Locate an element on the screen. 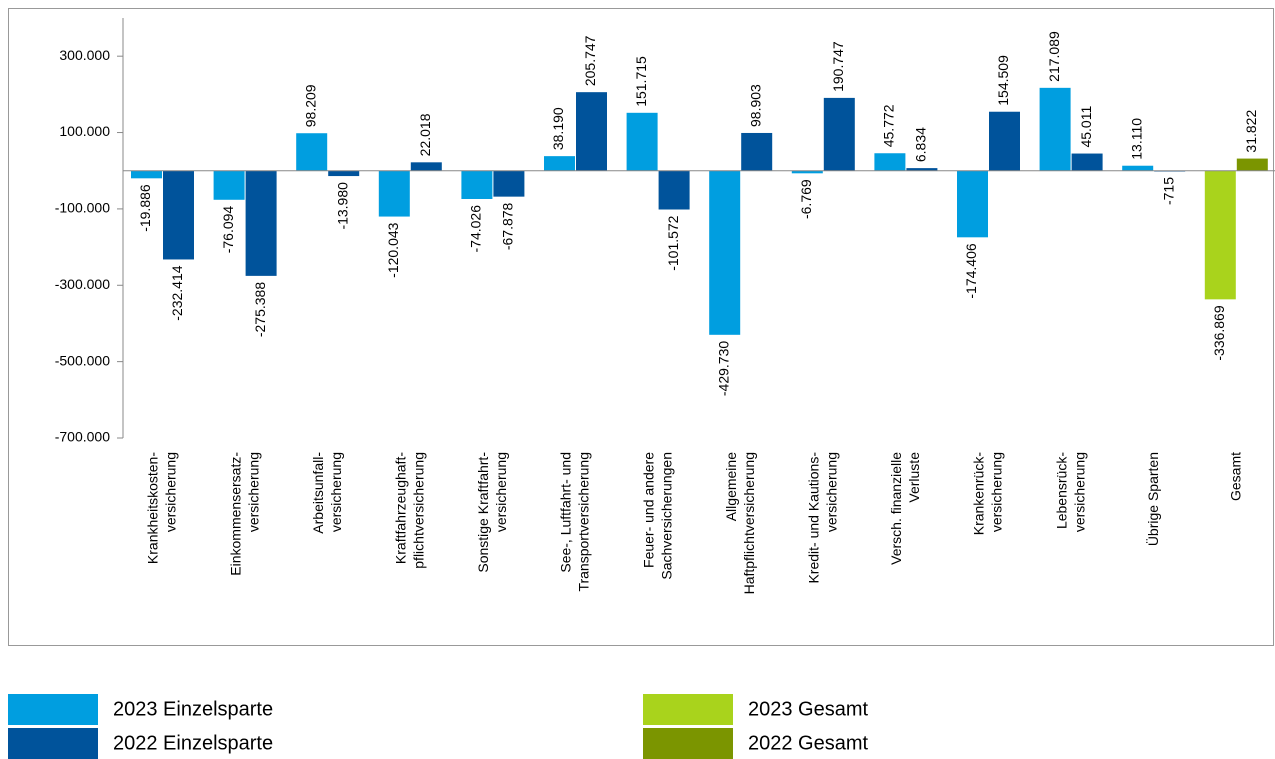 Image resolution: width=1275 pixels, height=759 pixels. value-label: -6.769 is located at coordinates (806, 199).